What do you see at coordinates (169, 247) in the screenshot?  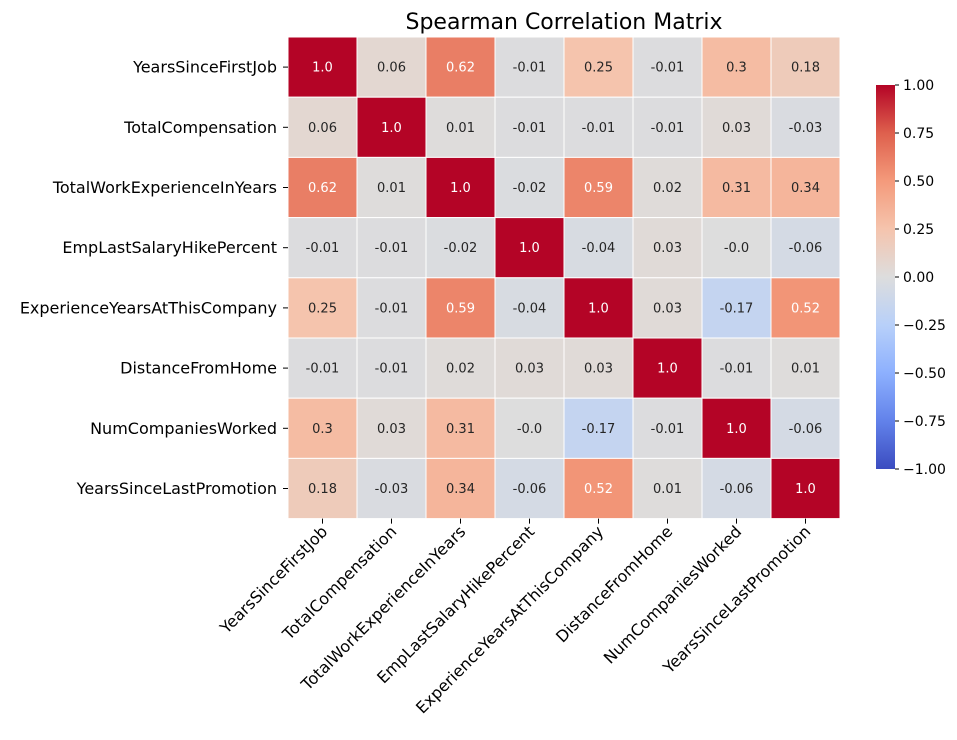 I see `row-tick-label: EmpLastSalaryHikePercent` at bounding box center [169, 247].